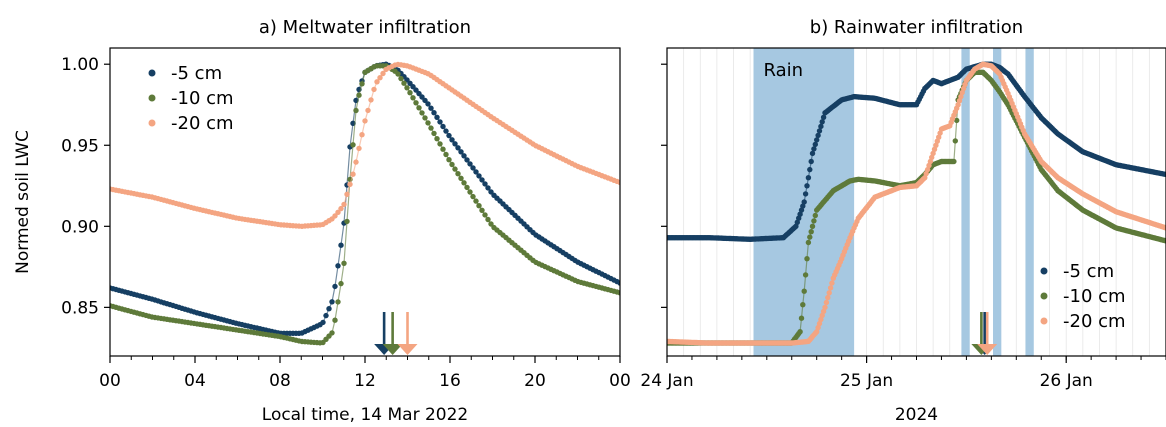  I want to click on y-tick-label: 1.00, so click(80, 65).